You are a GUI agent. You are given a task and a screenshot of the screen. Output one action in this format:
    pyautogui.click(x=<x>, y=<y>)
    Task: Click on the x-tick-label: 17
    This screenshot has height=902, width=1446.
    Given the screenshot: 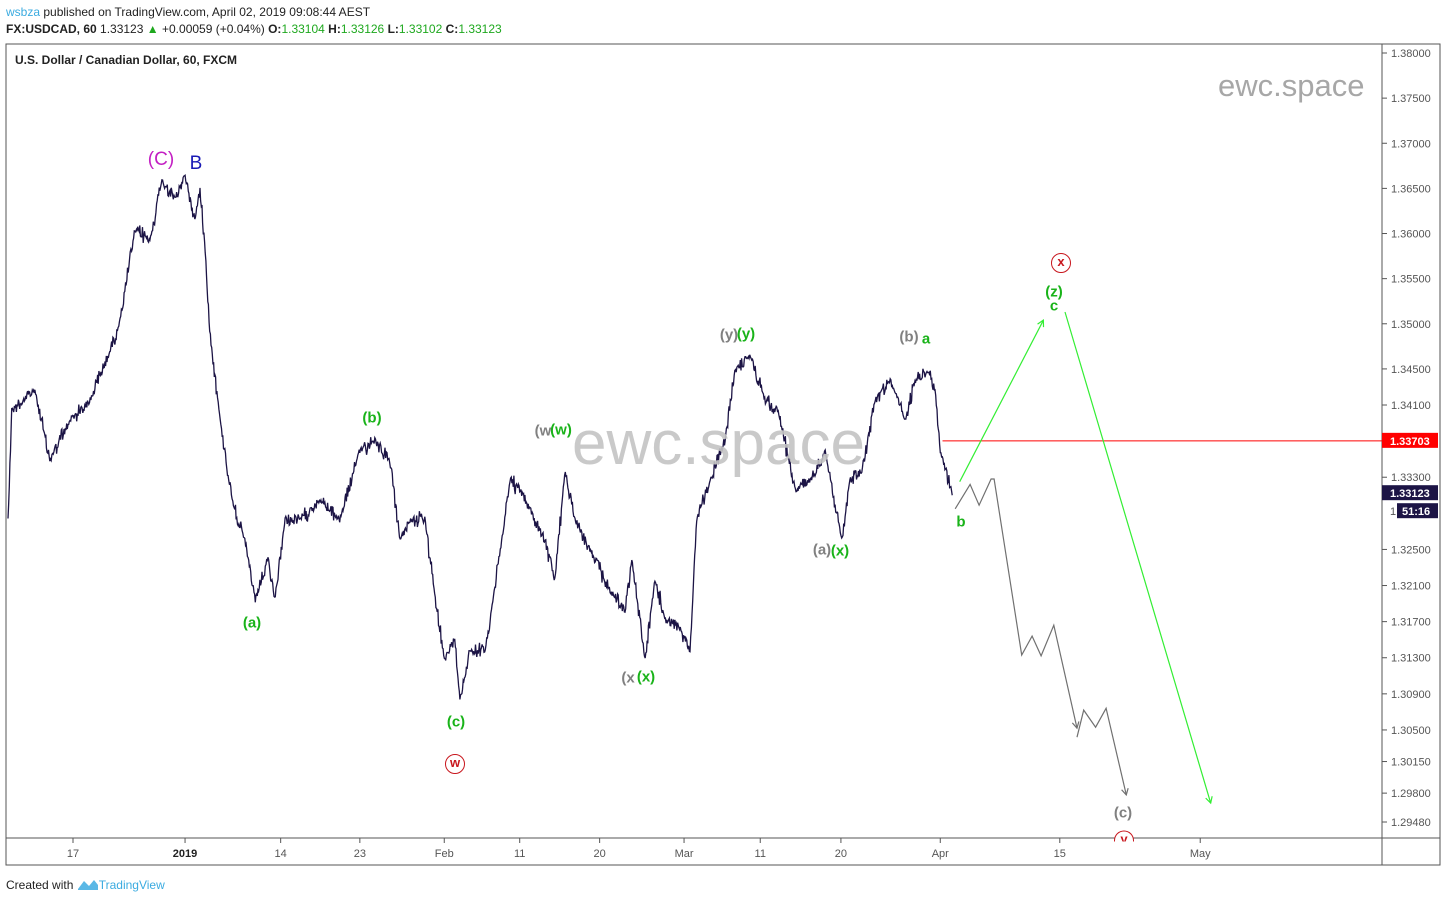 What is the action you would take?
    pyautogui.click(x=73, y=854)
    